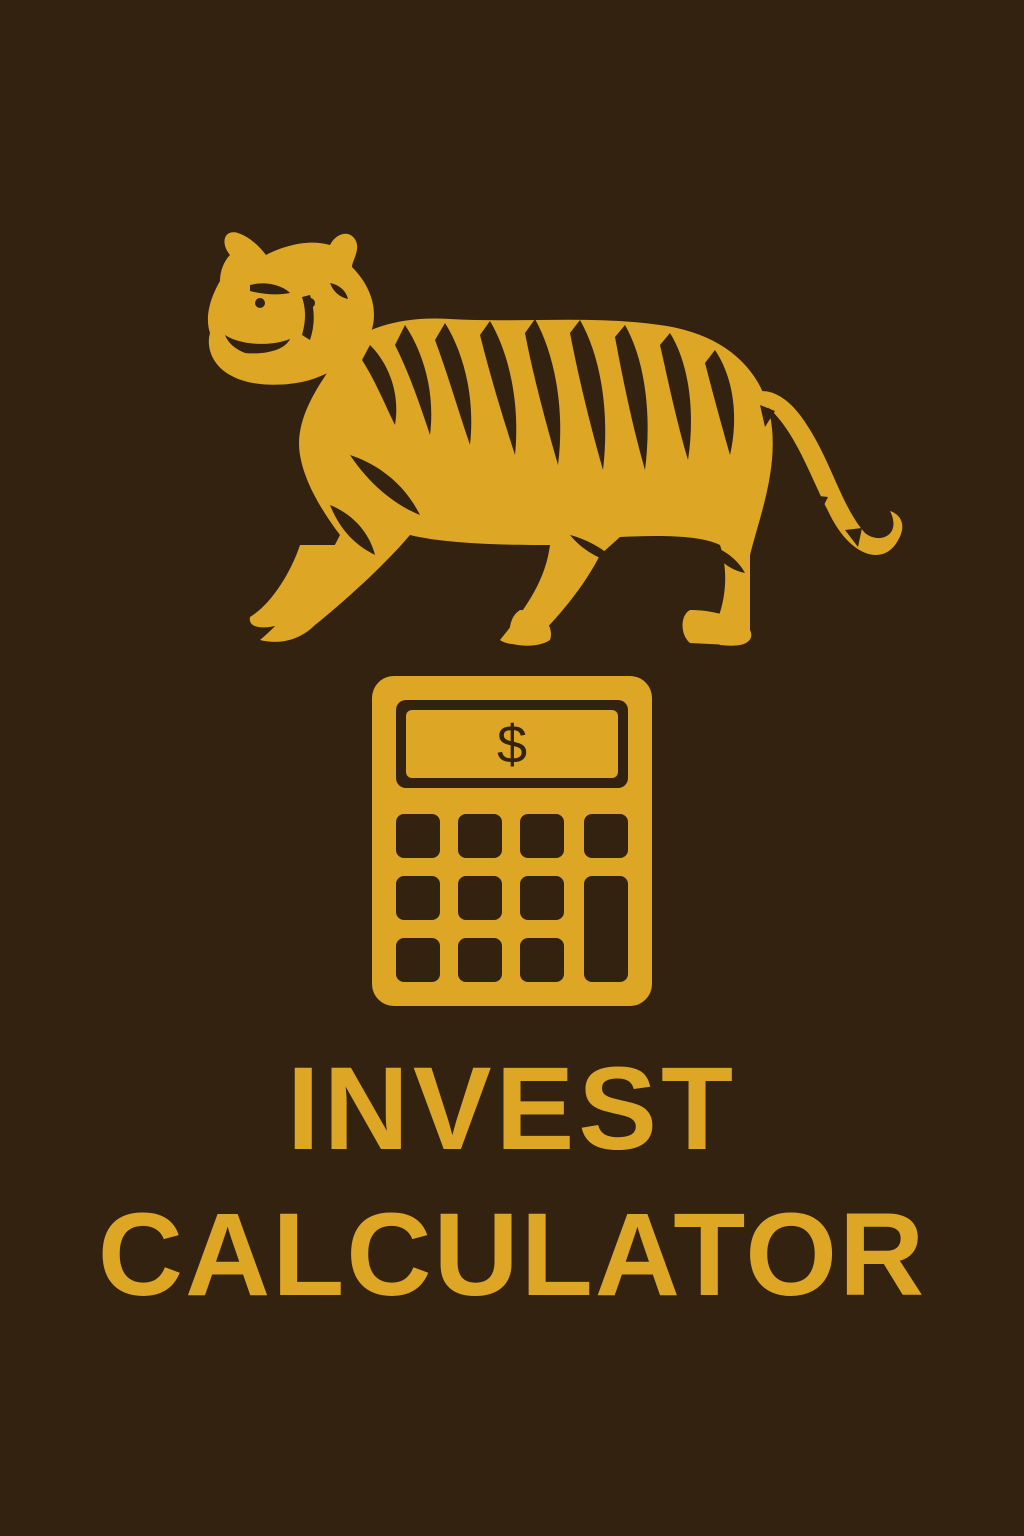 The width and height of the screenshot is (1024, 1536). Describe the element at coordinates (512, 1255) in the screenshot. I see `app-title-line-2: CALCULATOR` at that location.